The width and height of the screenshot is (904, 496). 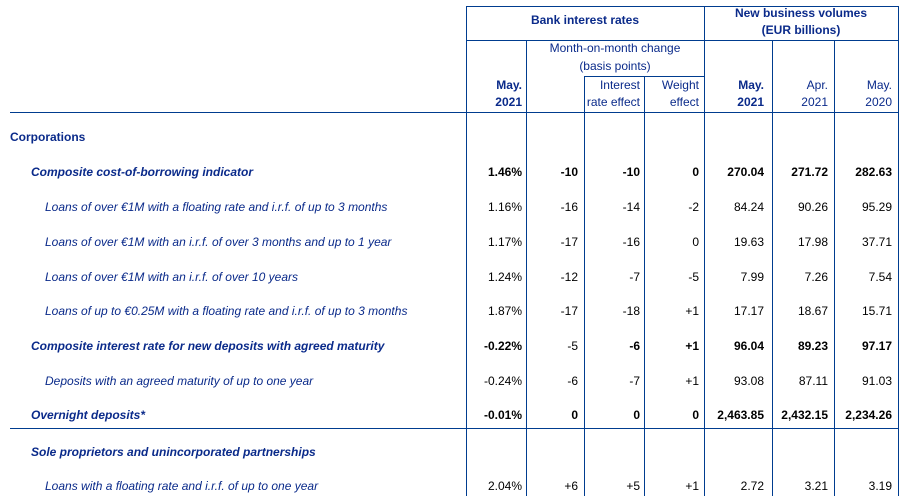 What do you see at coordinates (693, 277) in the screenshot?
I see `cell-weight-effect: -5` at bounding box center [693, 277].